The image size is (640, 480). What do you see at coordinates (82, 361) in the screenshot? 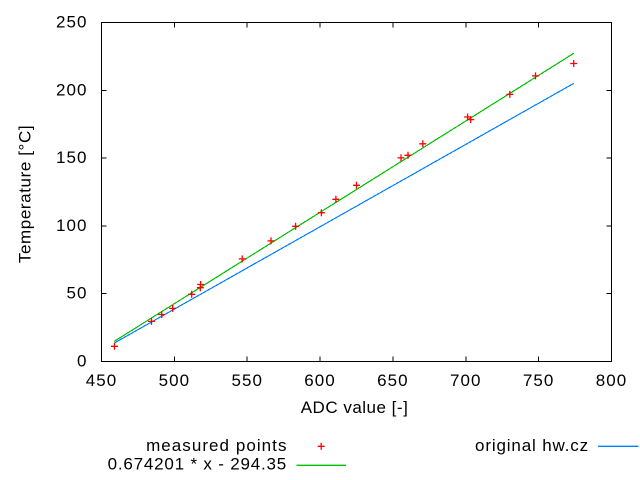
I see `svg-text: 0` at bounding box center [82, 361].